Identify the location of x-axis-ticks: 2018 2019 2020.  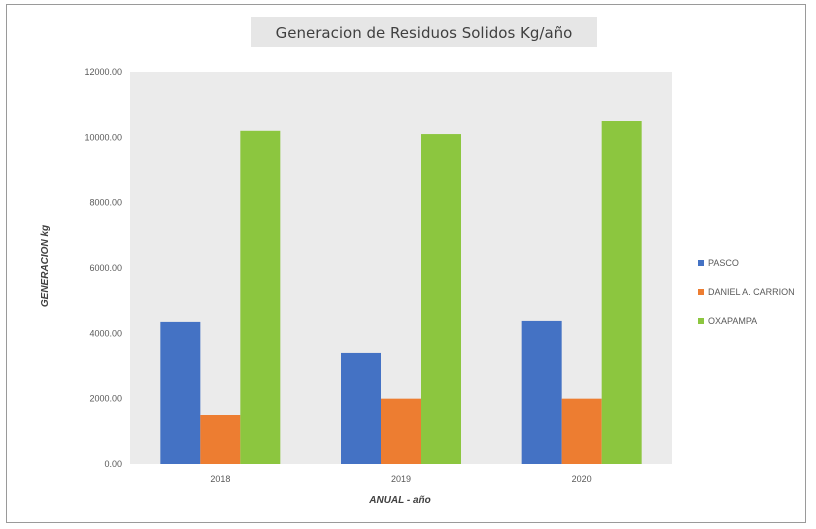
(400, 479).